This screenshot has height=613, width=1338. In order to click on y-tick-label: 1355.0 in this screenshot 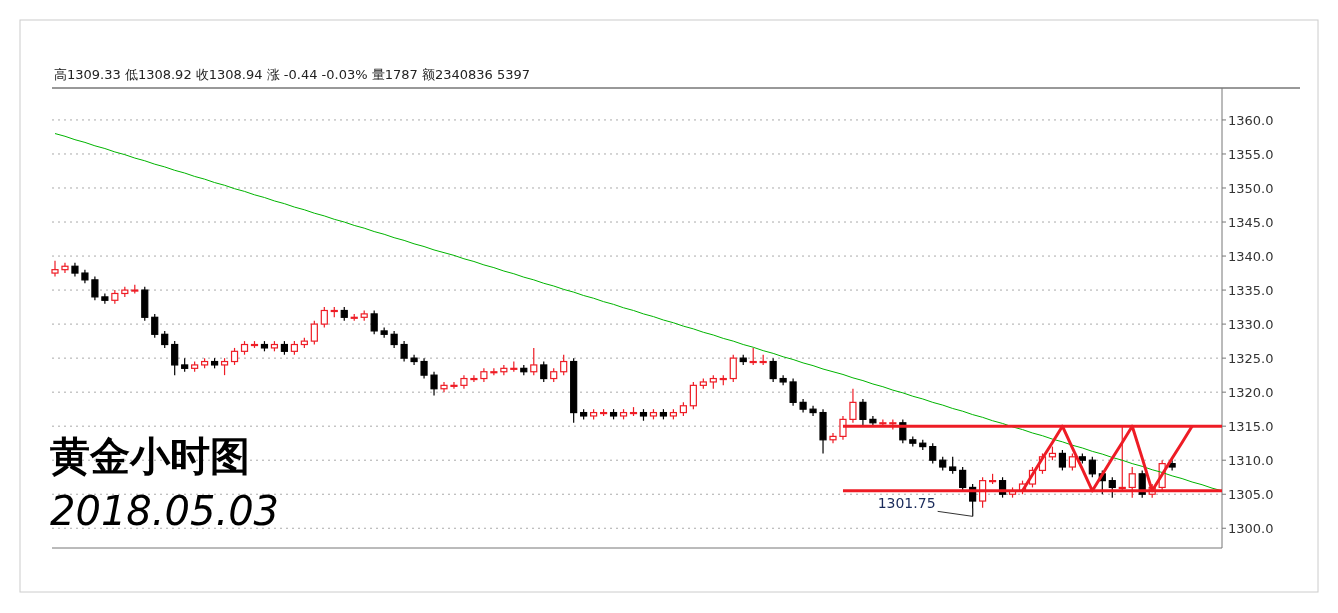, I will do `click(1251, 154)`.